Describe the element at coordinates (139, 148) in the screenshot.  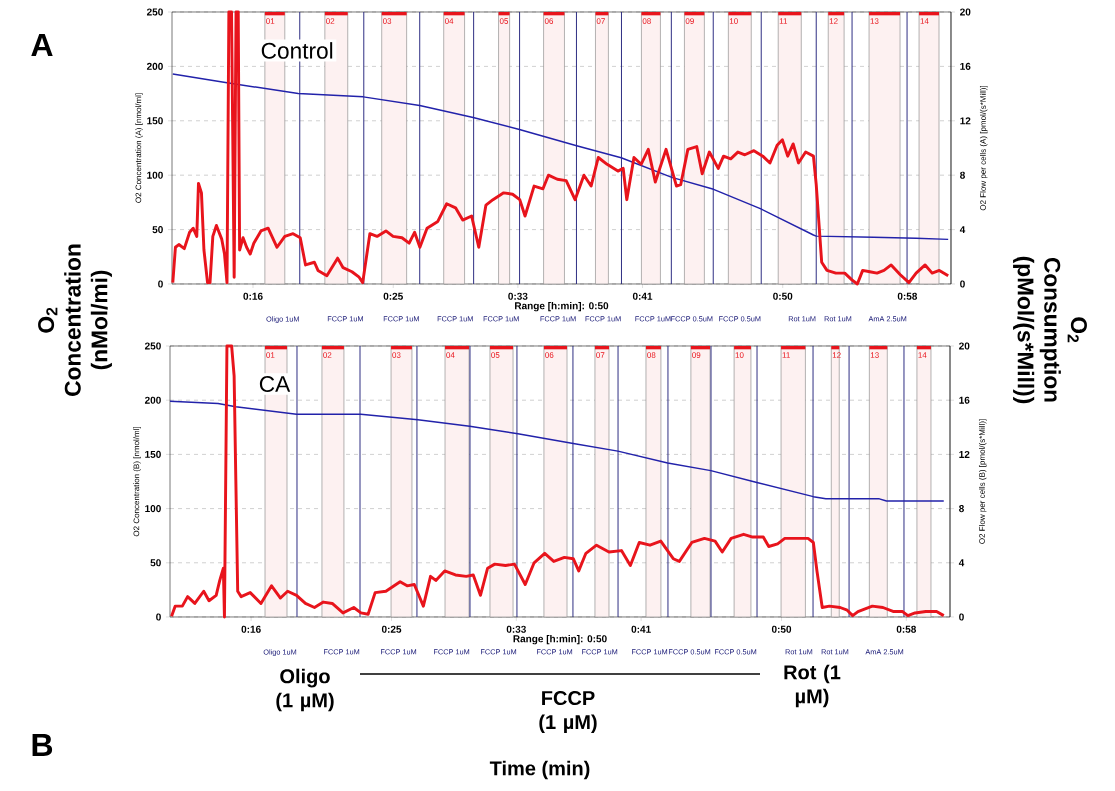
I see `y-axis-title: O2 Concentration (A) [nmol/ml]` at that location.